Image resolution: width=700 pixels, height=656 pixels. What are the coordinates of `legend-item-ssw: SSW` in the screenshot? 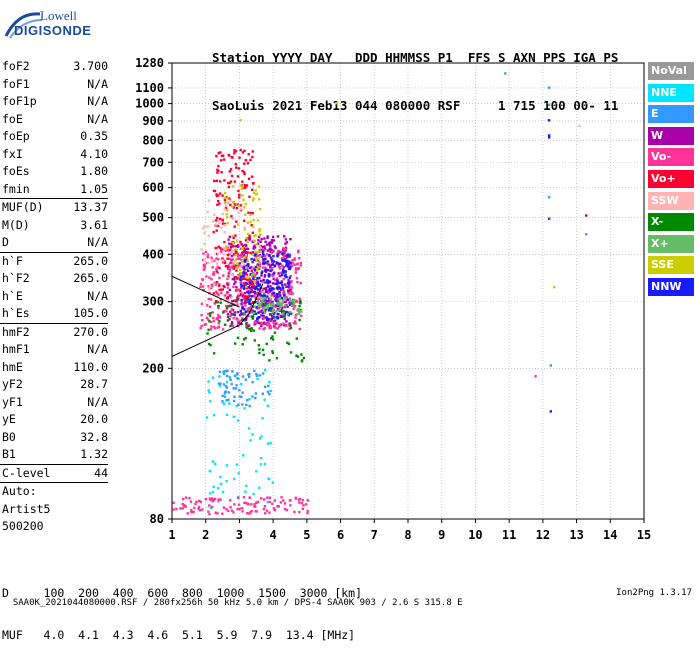 It's located at (671, 200).